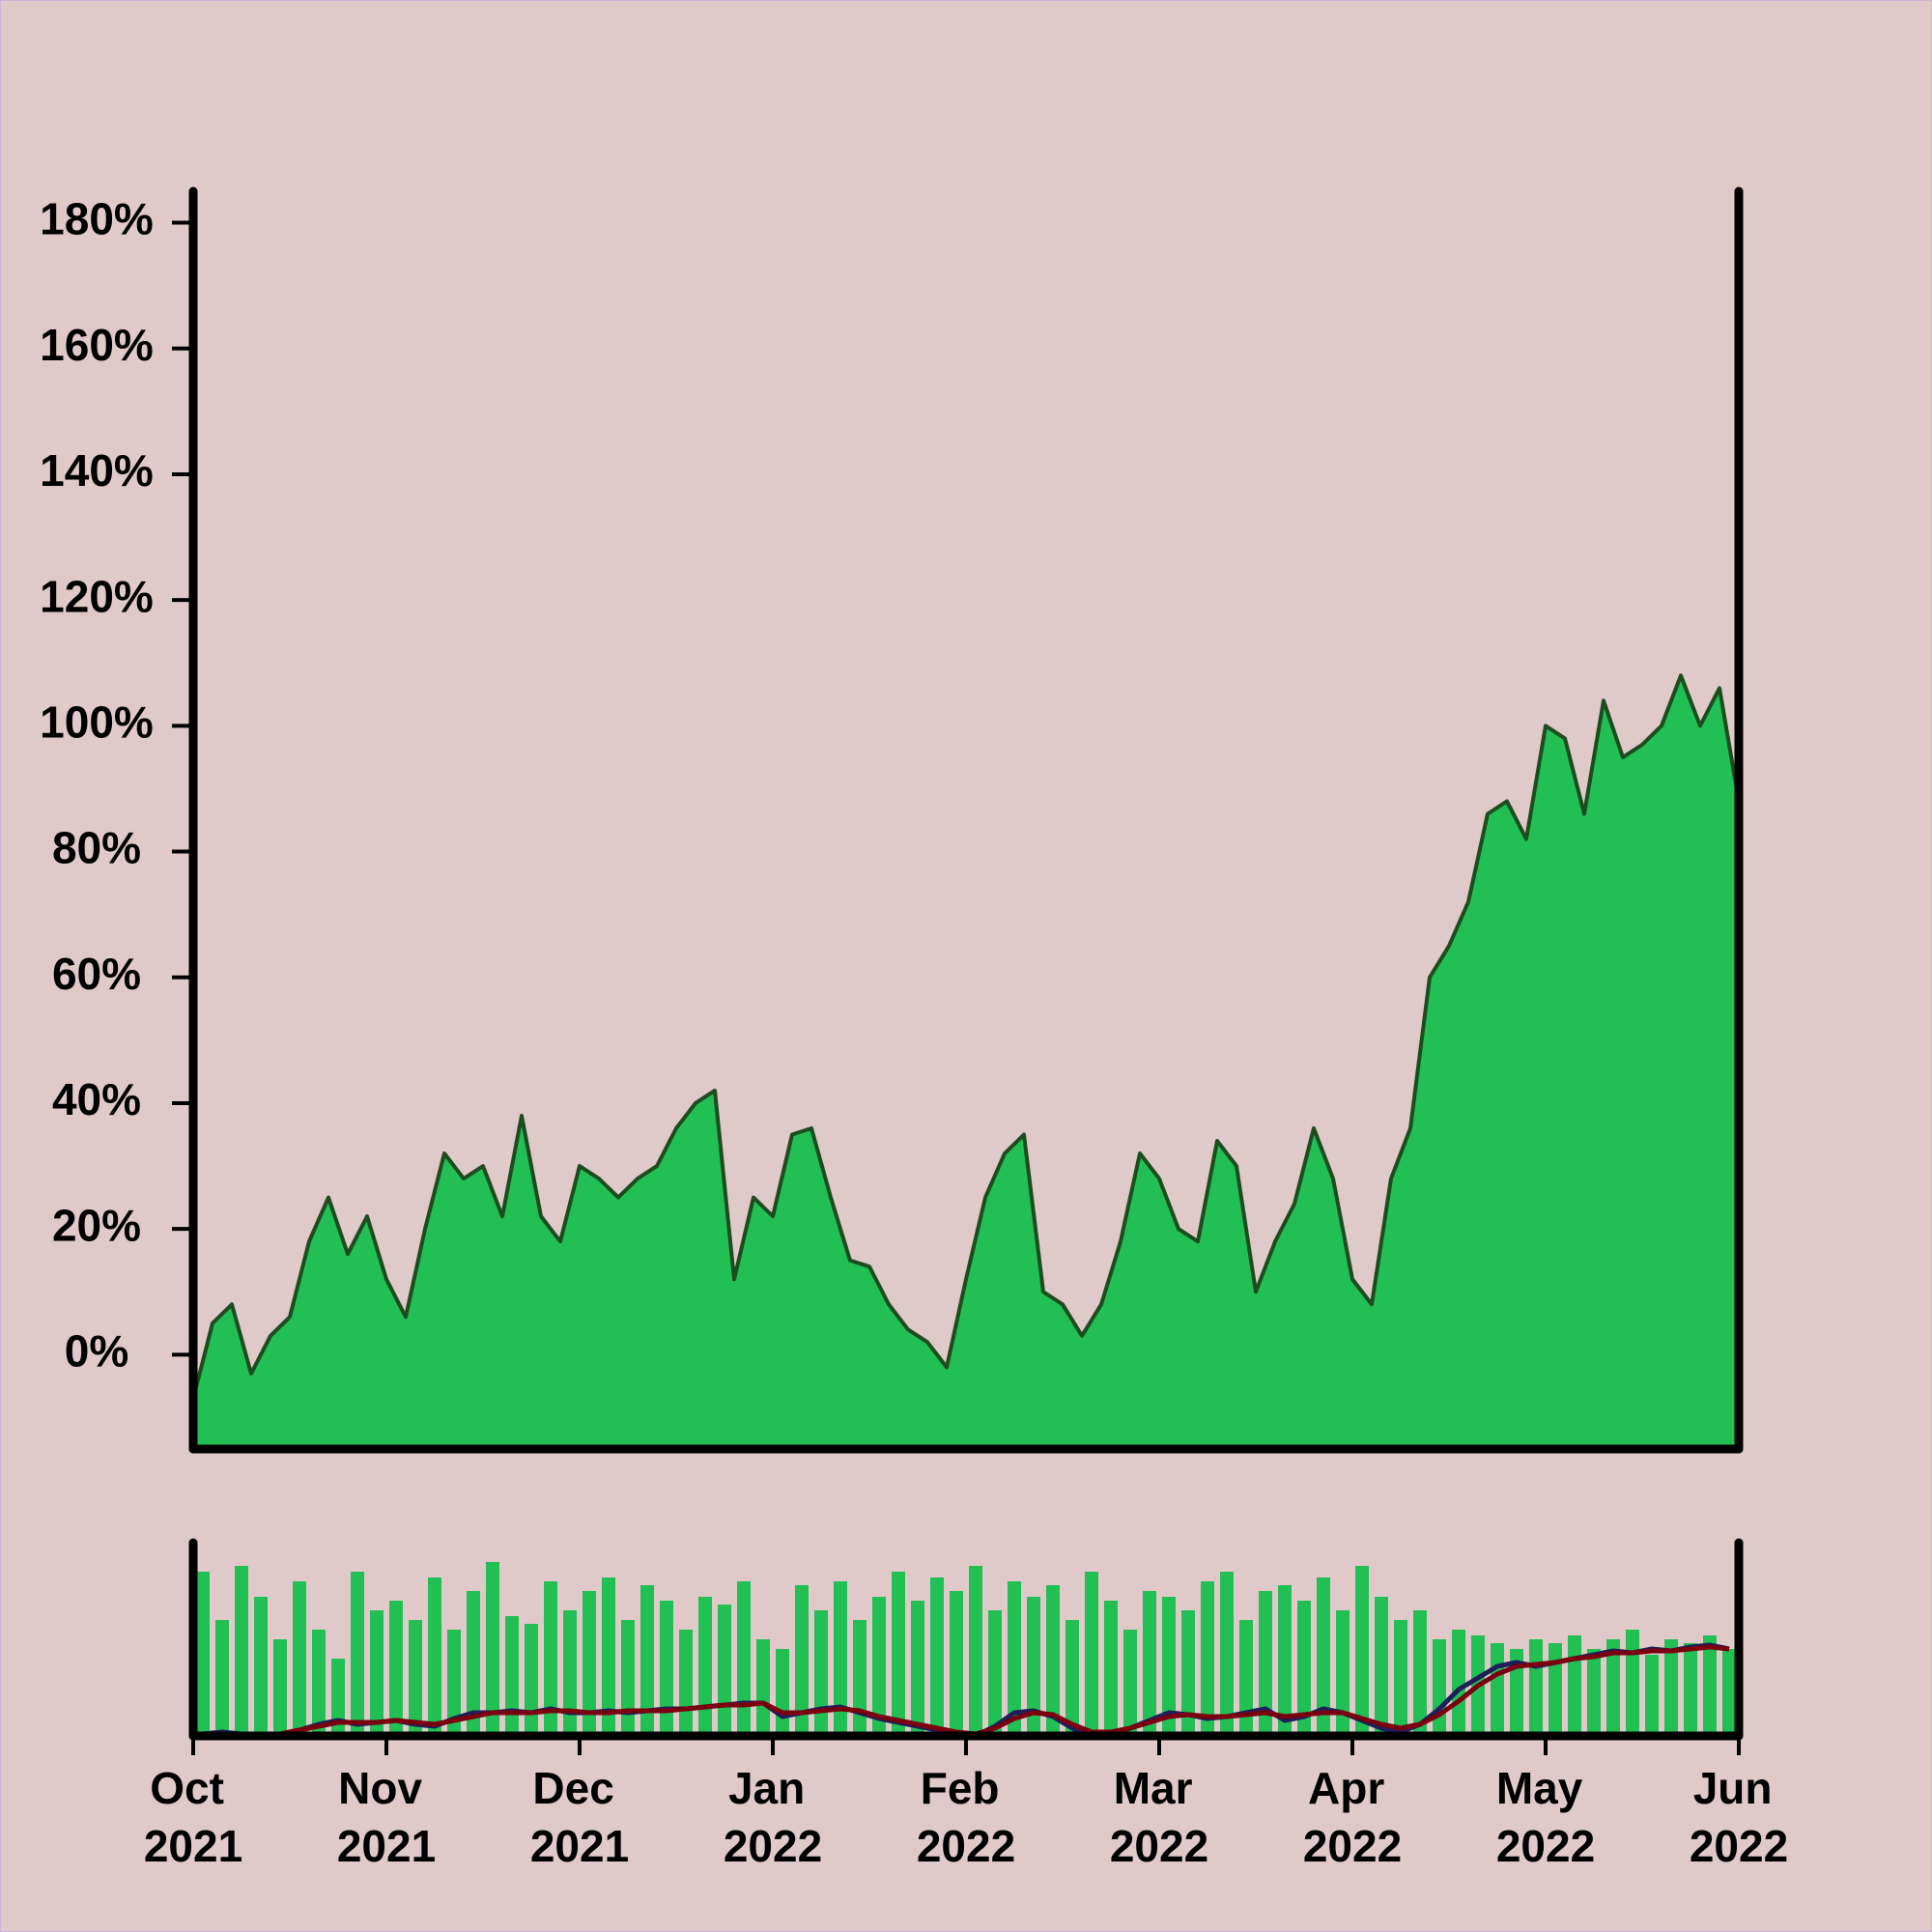 The width and height of the screenshot is (1932, 1932). I want to click on x-tick-label-line: Nov, so click(386, 1788).